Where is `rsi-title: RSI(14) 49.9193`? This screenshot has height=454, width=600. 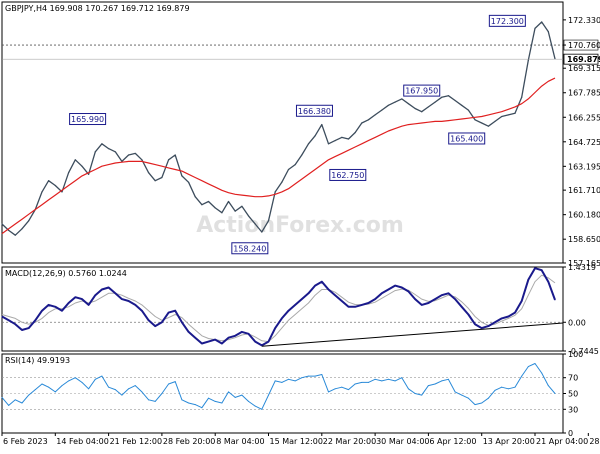
rsi-title: RSI(14) 49.9193 is located at coordinates (37, 360).